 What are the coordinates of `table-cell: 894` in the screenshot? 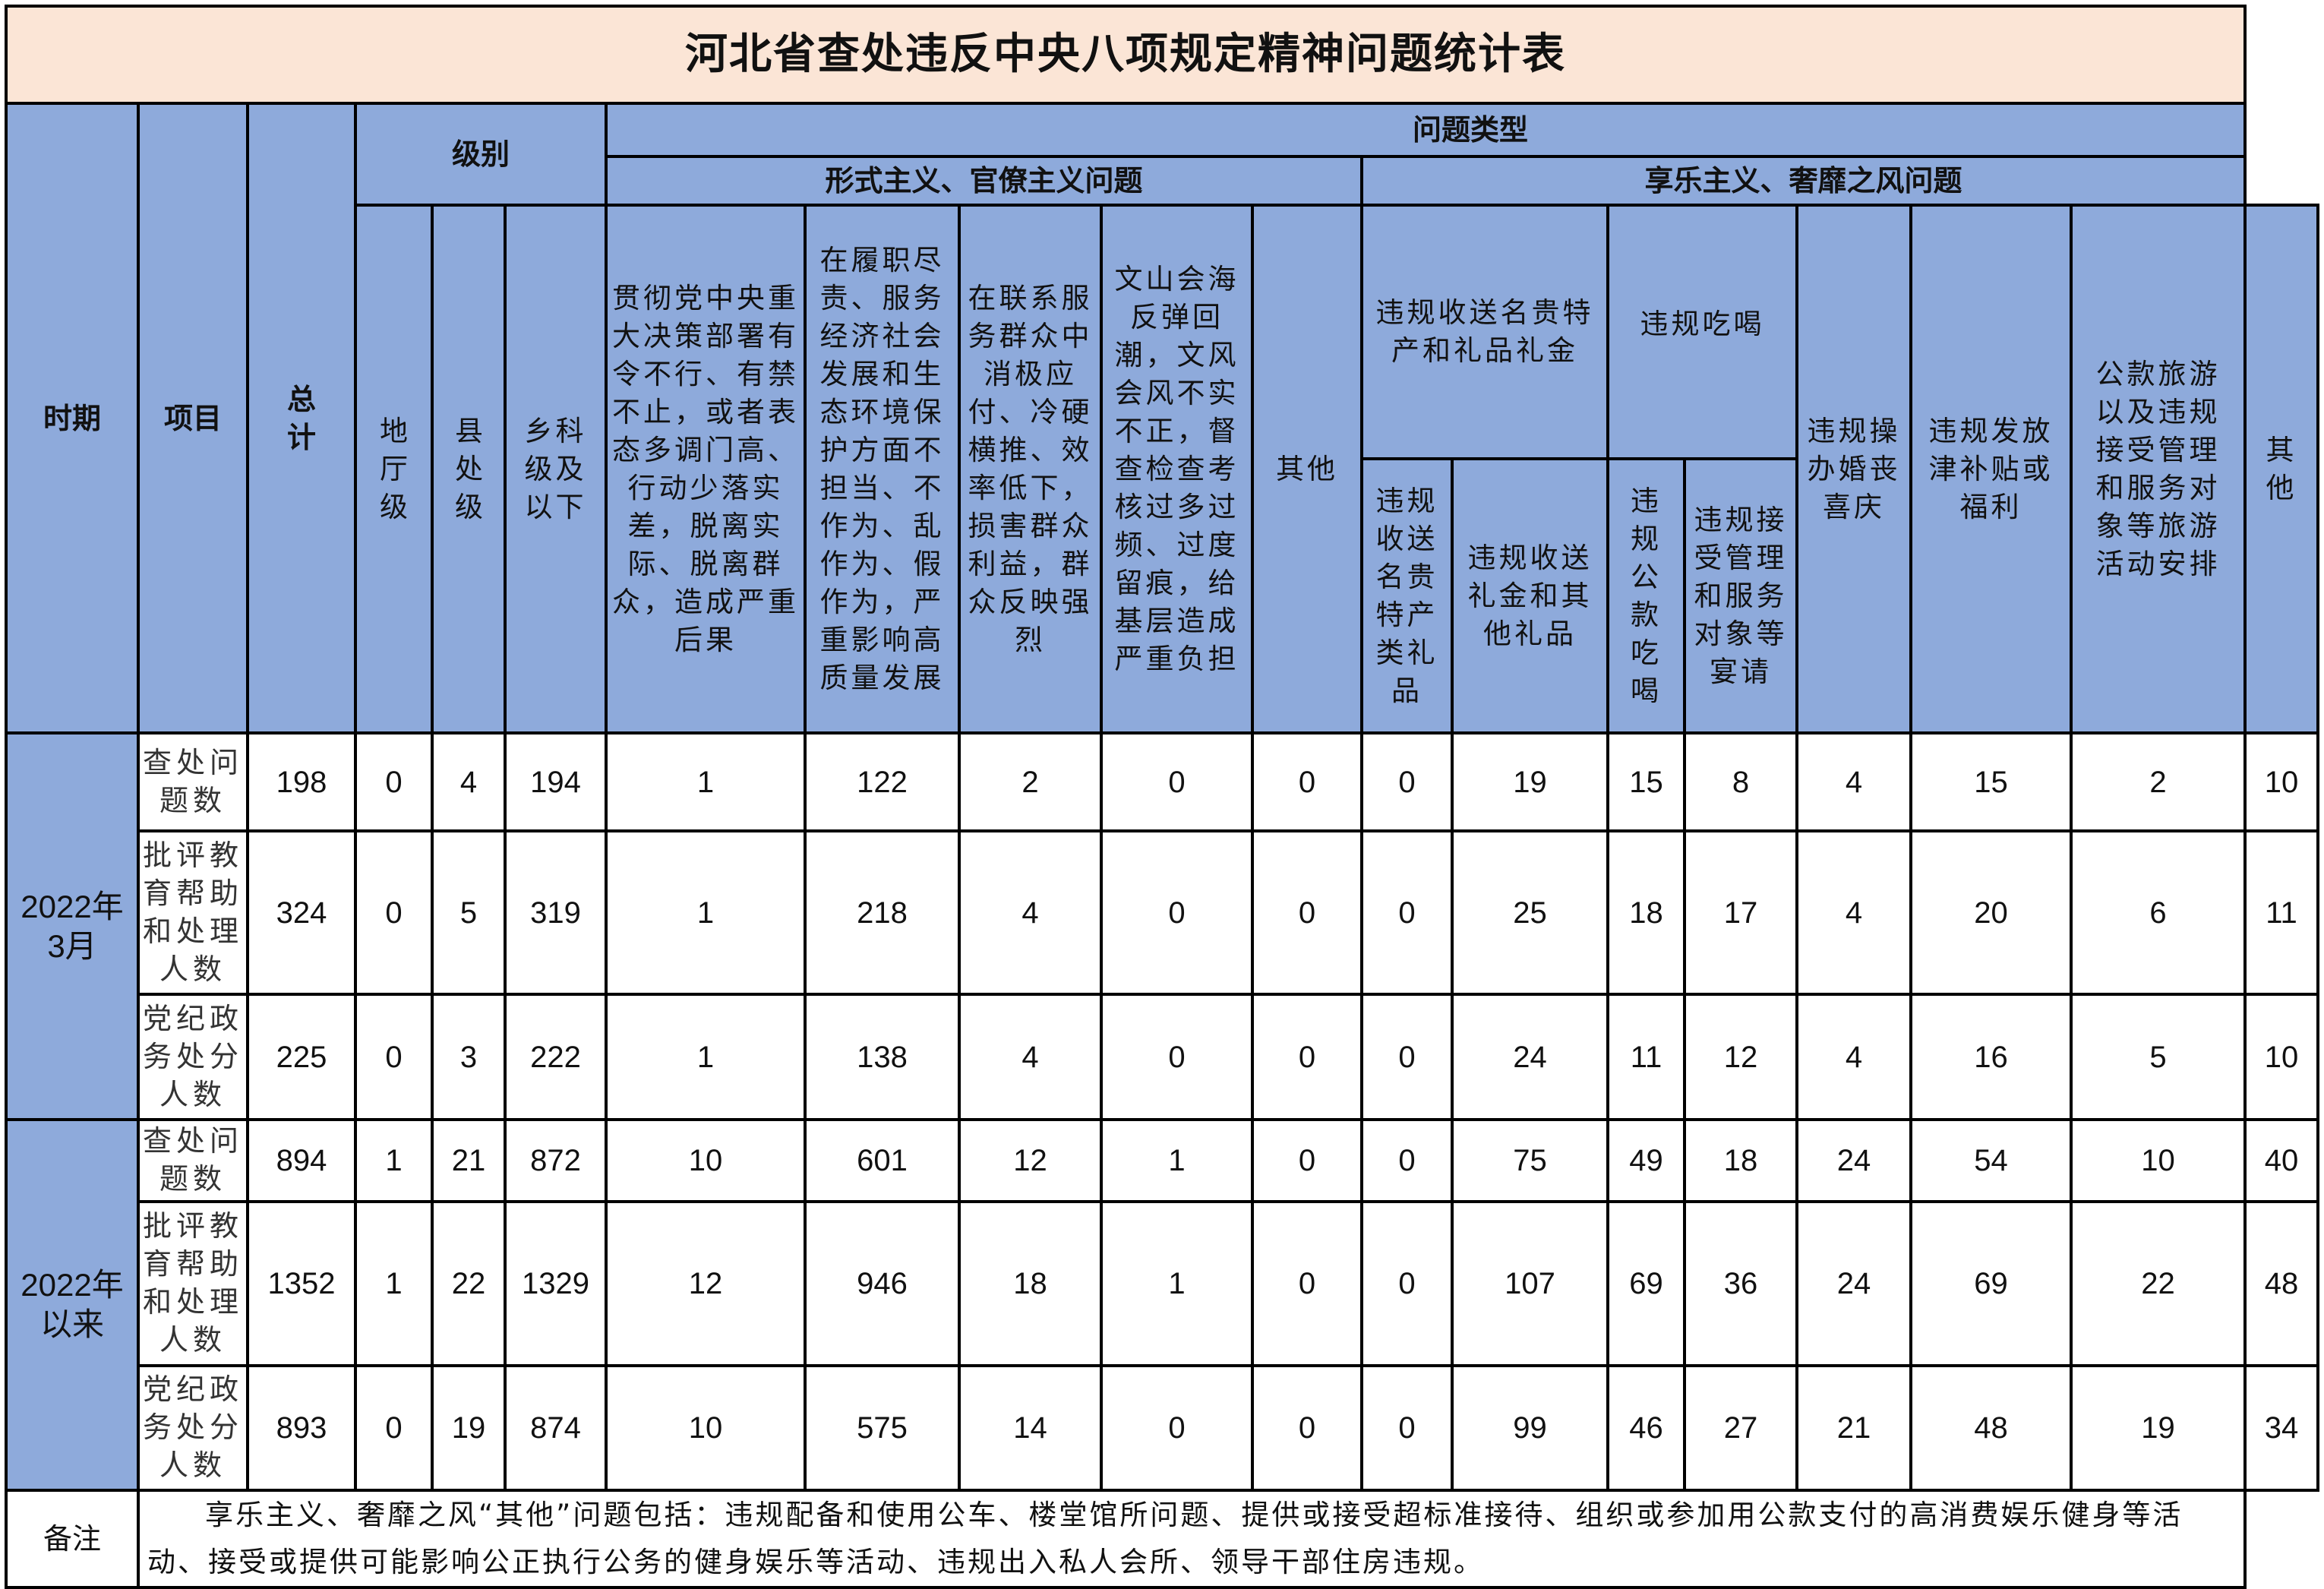 It's located at (301, 1160).